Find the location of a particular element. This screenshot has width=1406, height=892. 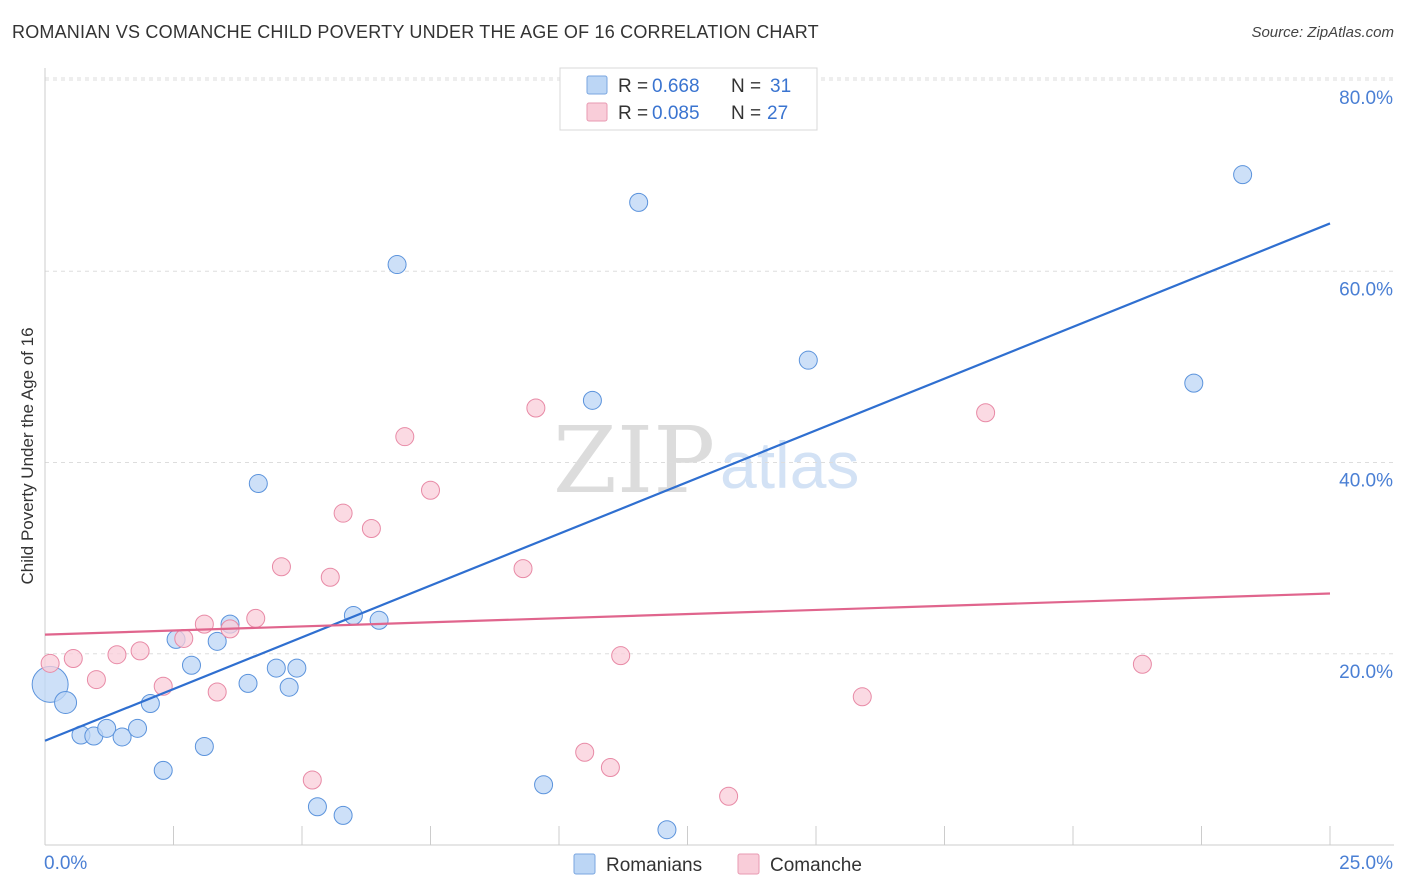

watermark-zip: ZIP is located at coordinates (634, 460).